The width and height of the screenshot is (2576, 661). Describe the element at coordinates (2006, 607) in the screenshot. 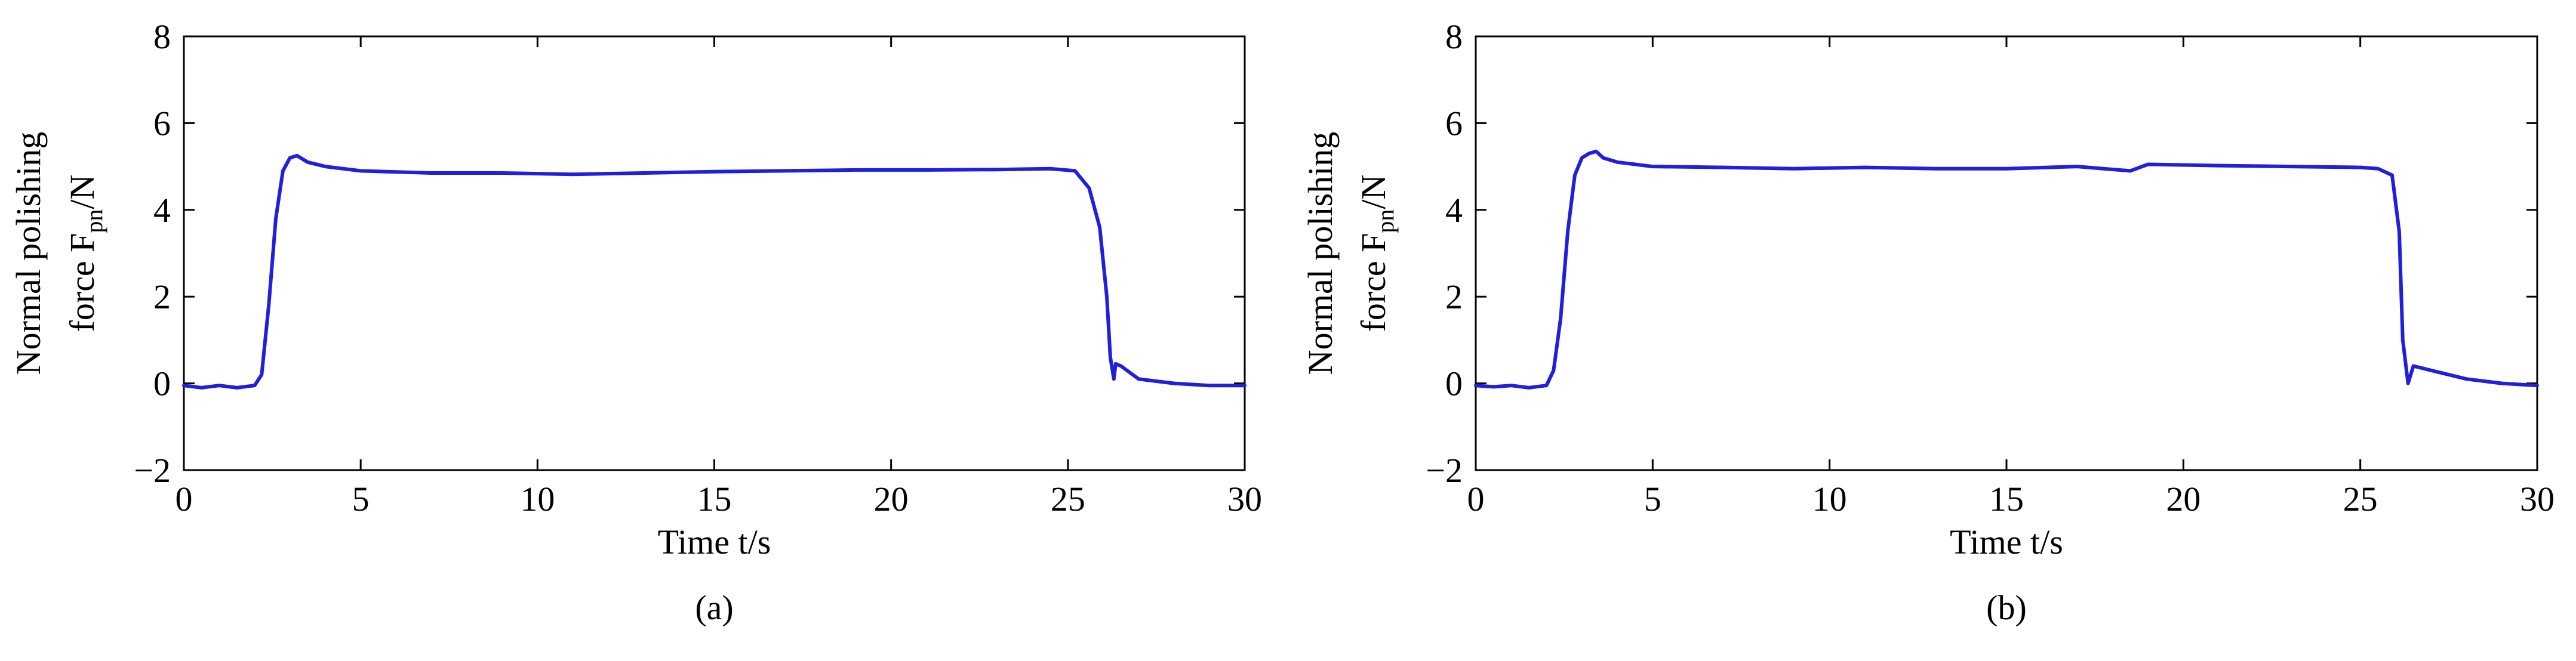

I see `panel-label: (b)` at that location.